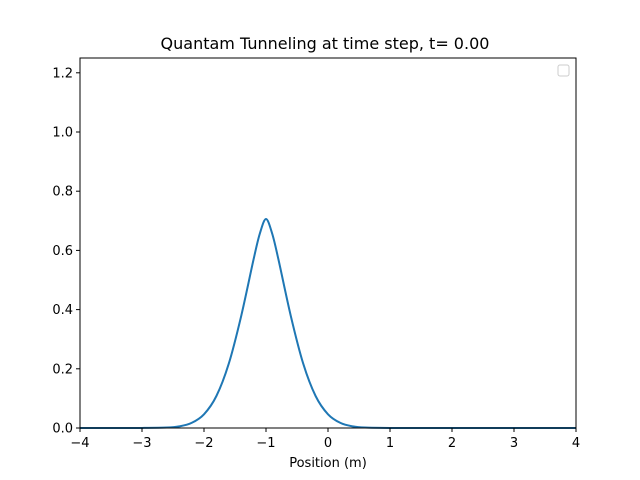 Image resolution: width=640 pixels, height=480 pixels. Describe the element at coordinates (328, 463) in the screenshot. I see `x-axis-title: Position (m)` at that location.